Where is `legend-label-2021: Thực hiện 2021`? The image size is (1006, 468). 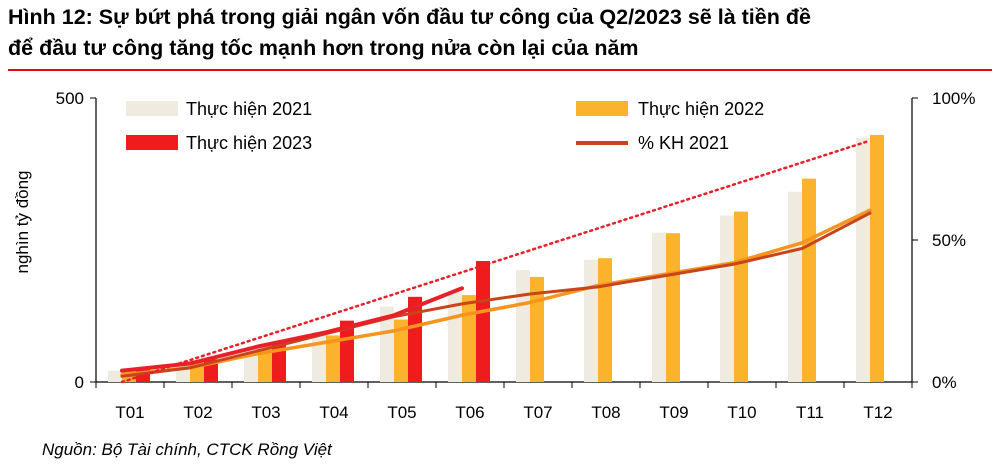 legend-label-2021: Thực hiện 2021 is located at coordinates (249, 109).